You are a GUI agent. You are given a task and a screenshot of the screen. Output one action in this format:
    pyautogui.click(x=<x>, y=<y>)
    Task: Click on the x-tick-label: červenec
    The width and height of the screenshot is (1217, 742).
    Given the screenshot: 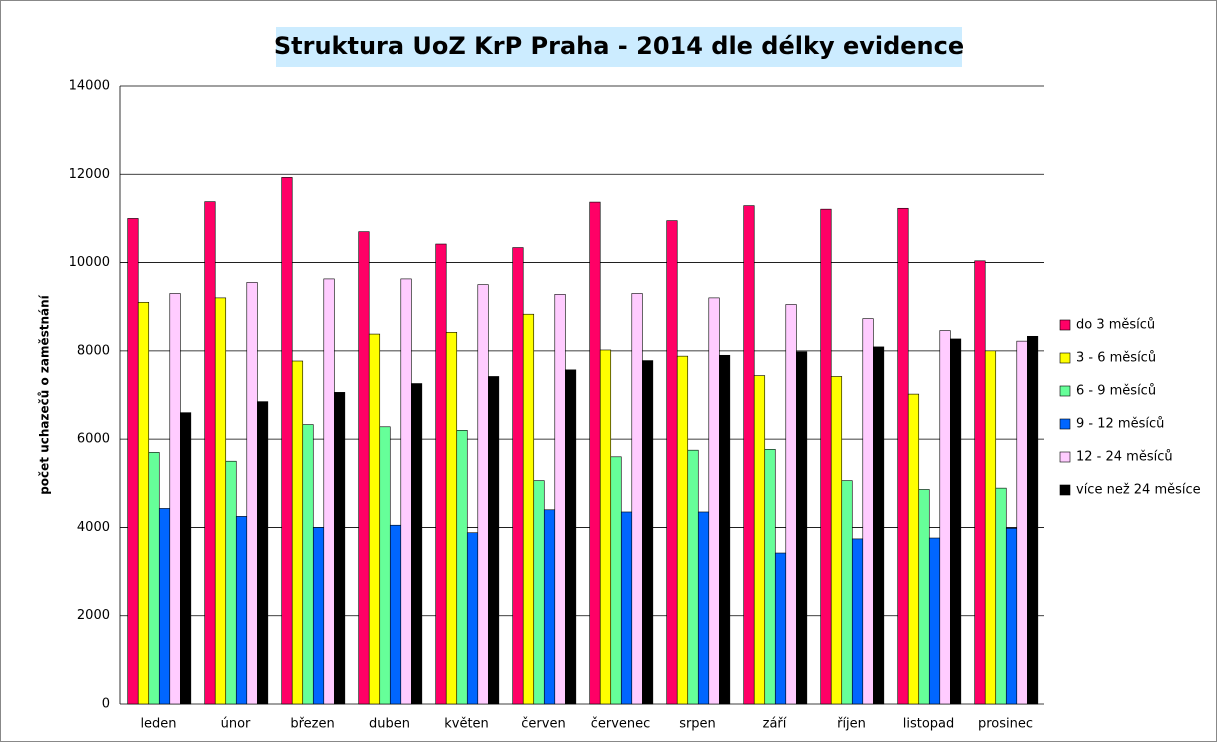 What is the action you would take?
    pyautogui.click(x=621, y=724)
    